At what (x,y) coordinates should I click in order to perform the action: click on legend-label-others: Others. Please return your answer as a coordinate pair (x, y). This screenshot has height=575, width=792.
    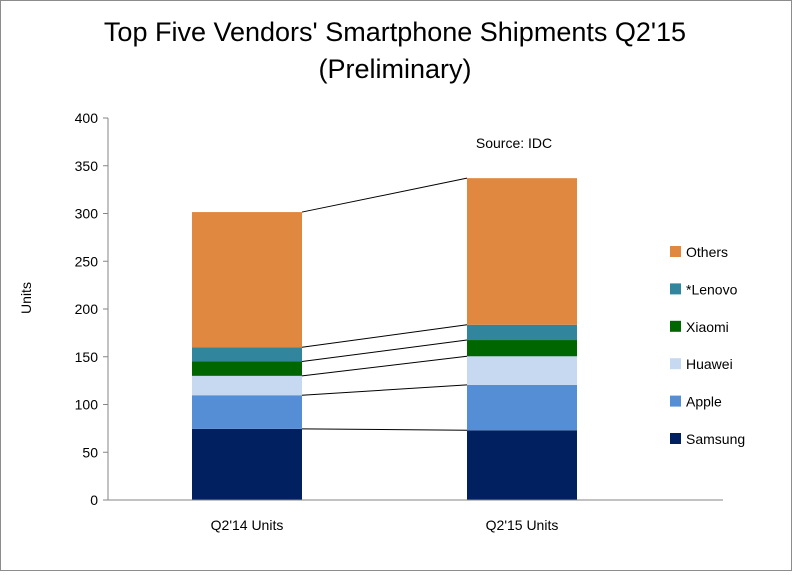
    Looking at the image, I should click on (707, 252).